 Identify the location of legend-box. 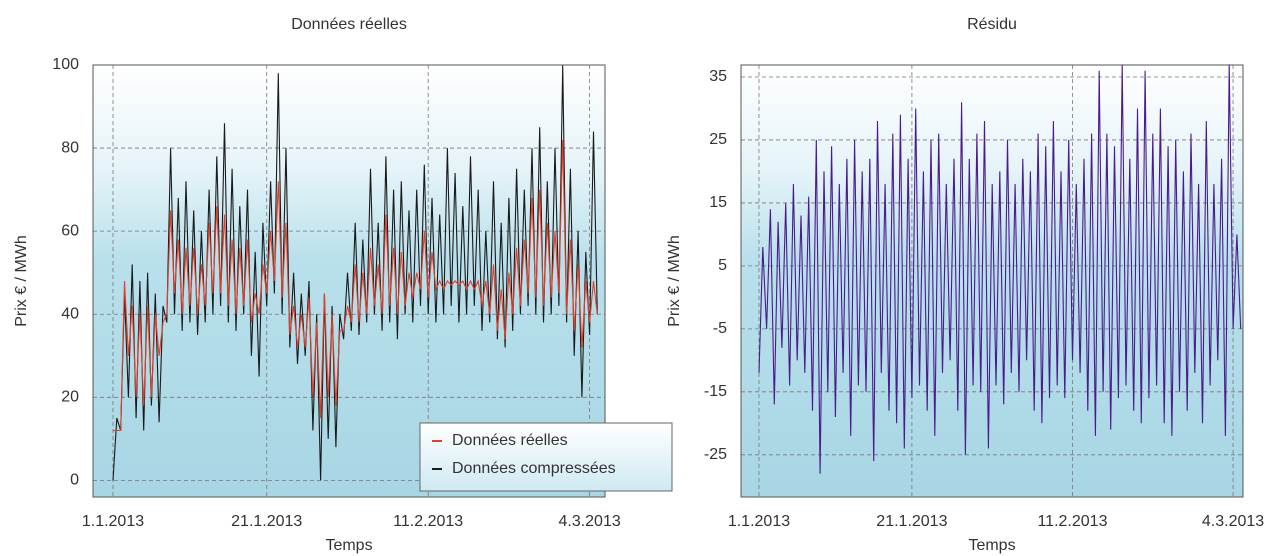
(546, 457).